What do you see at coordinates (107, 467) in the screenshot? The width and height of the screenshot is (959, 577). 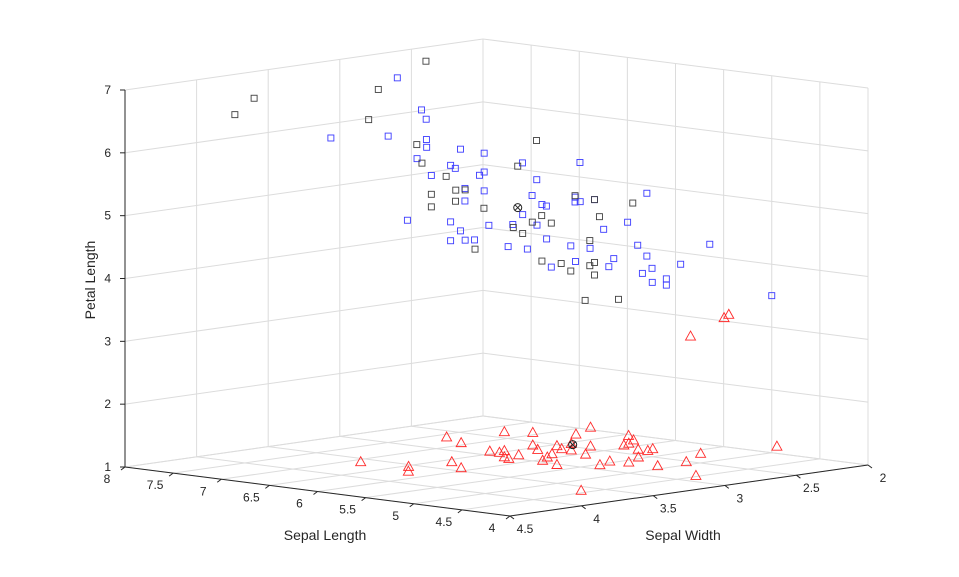 I see `z-tick-label: 1` at bounding box center [107, 467].